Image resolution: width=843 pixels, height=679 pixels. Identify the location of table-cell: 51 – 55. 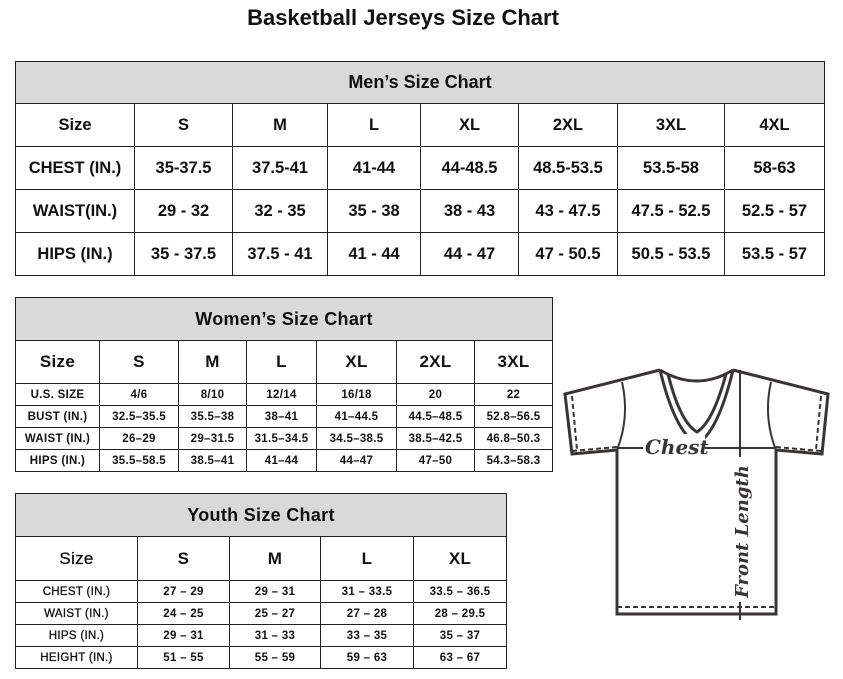
(183, 657).